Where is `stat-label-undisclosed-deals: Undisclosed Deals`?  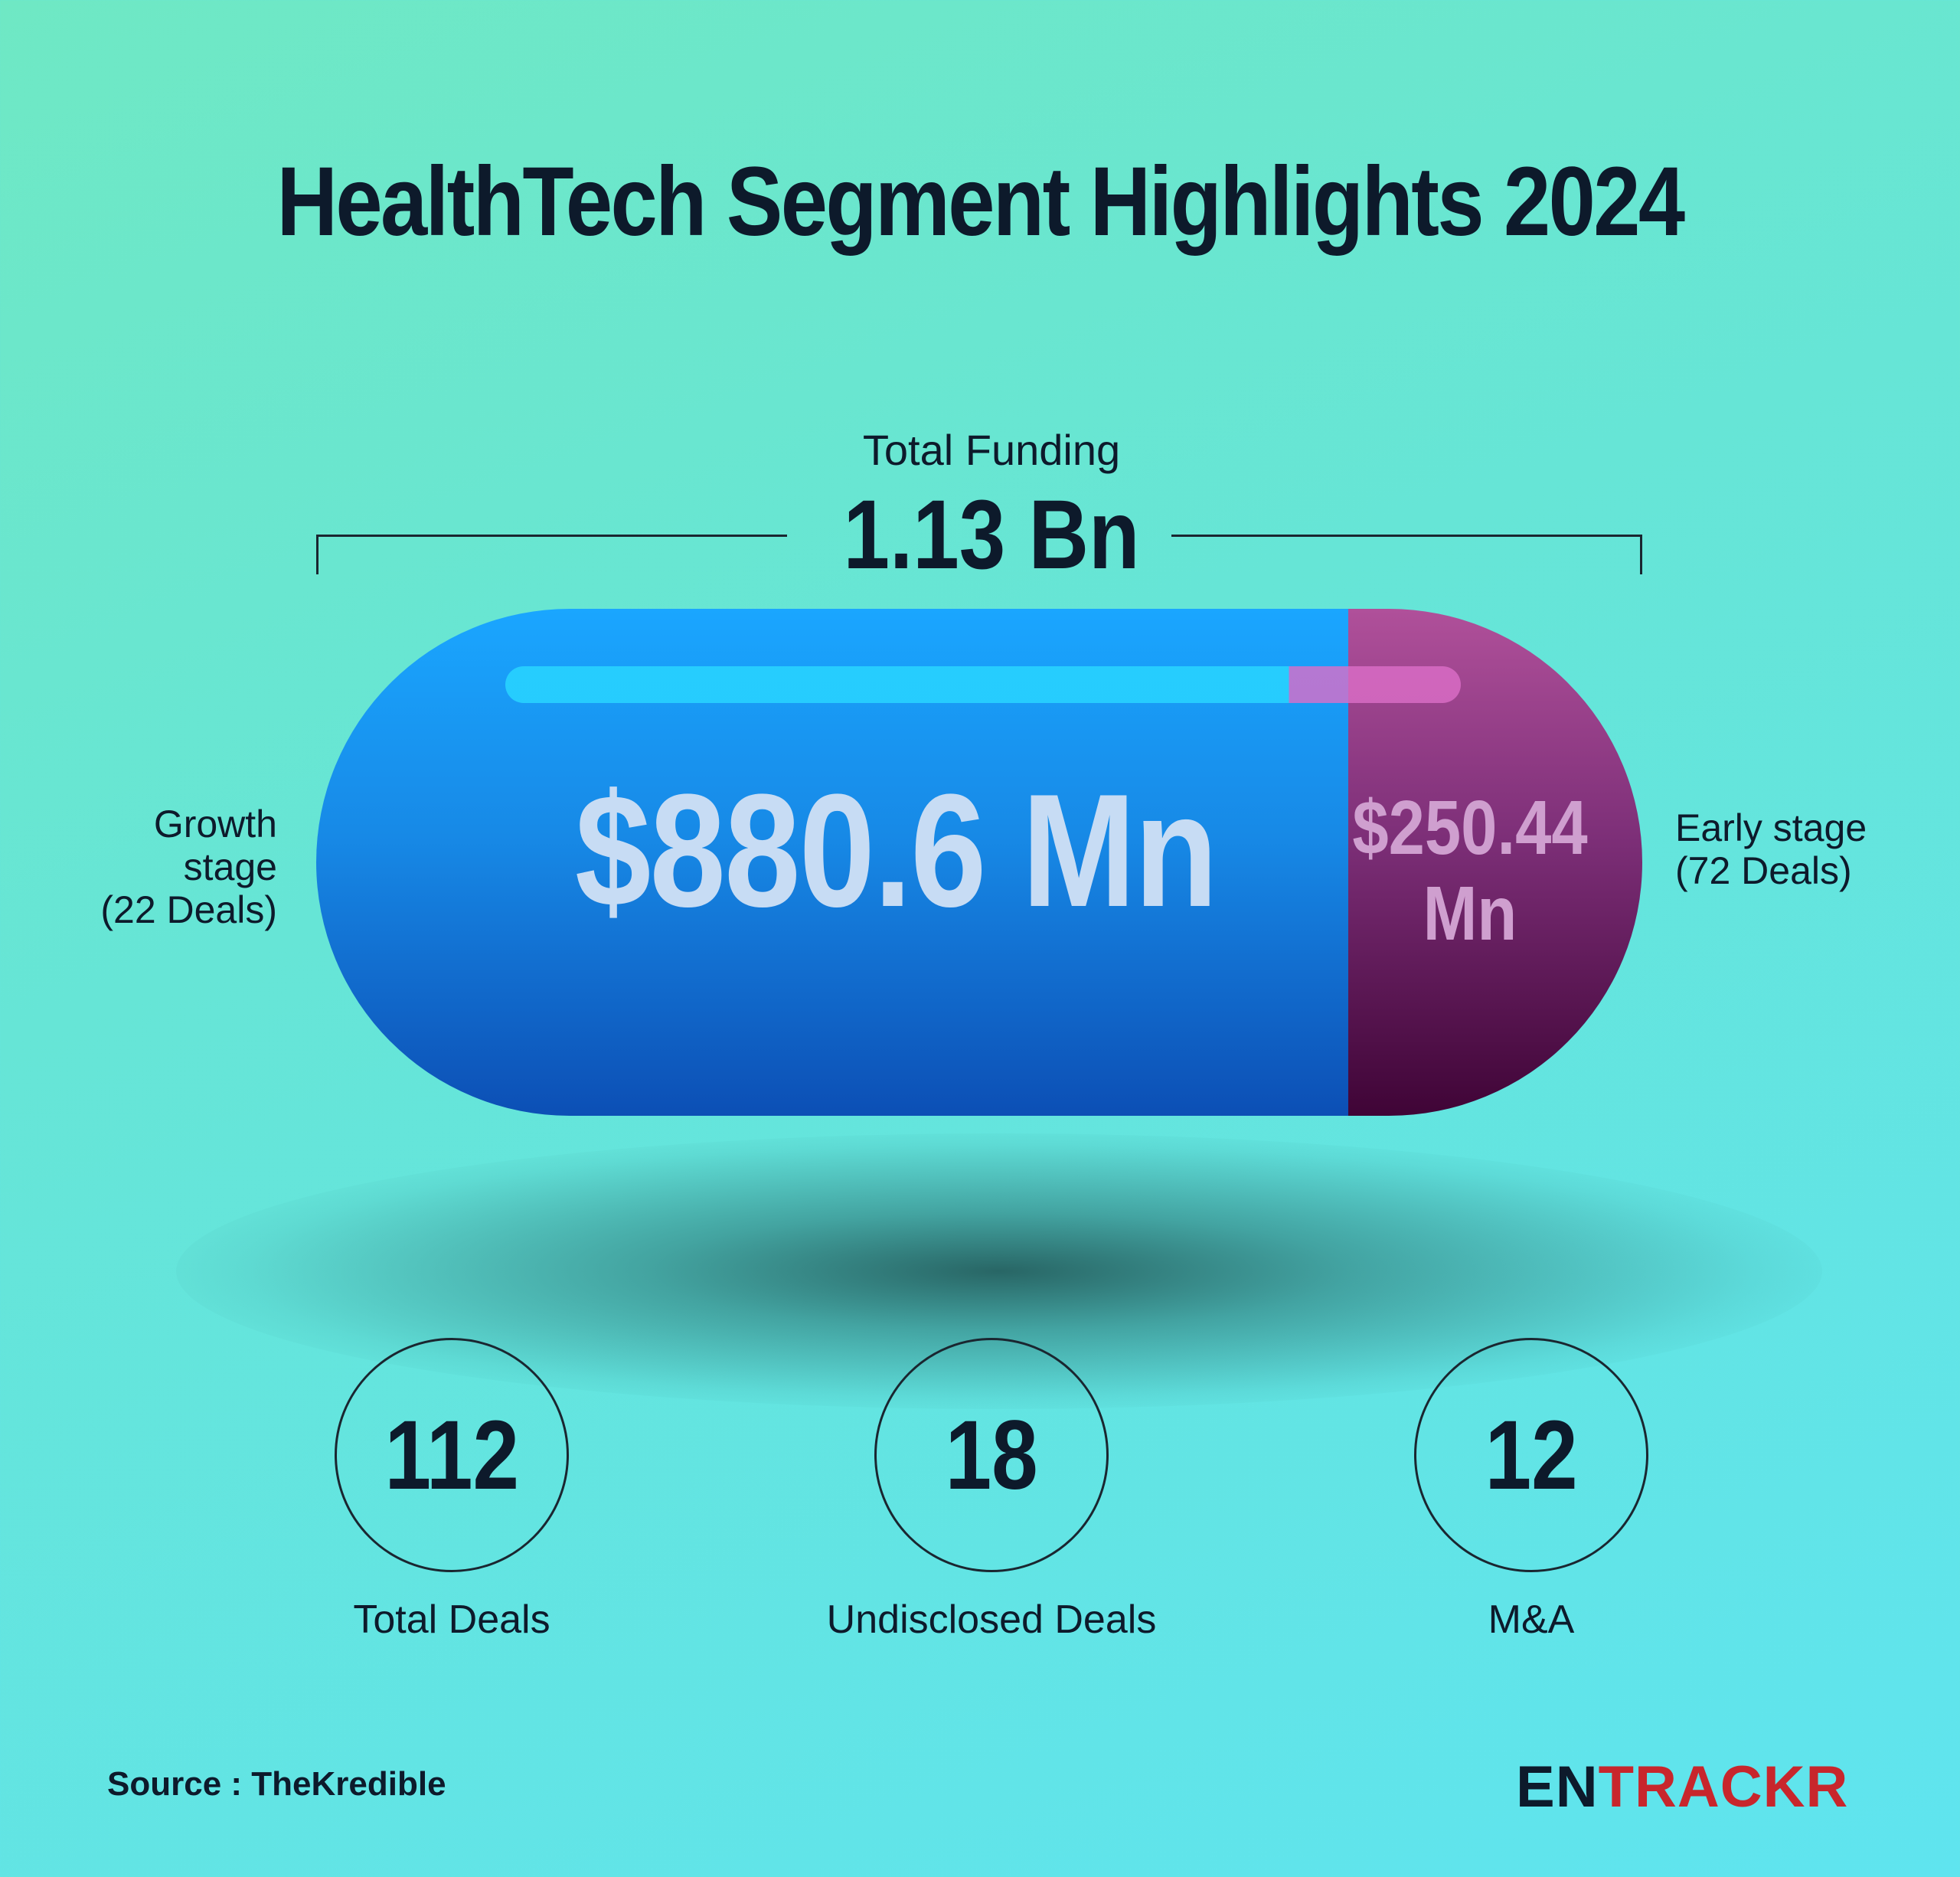 stat-label-undisclosed-deals: Undisclosed Deals is located at coordinates (991, 1619).